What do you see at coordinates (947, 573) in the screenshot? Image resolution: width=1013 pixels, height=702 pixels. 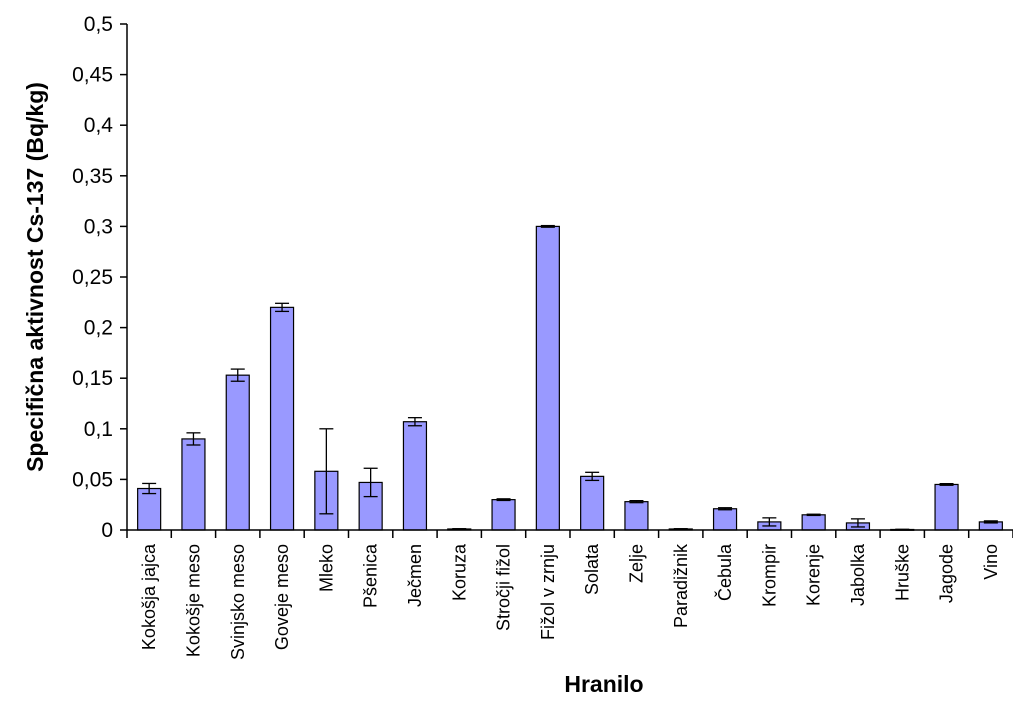 I see `x-tick-label: Jagode` at bounding box center [947, 573].